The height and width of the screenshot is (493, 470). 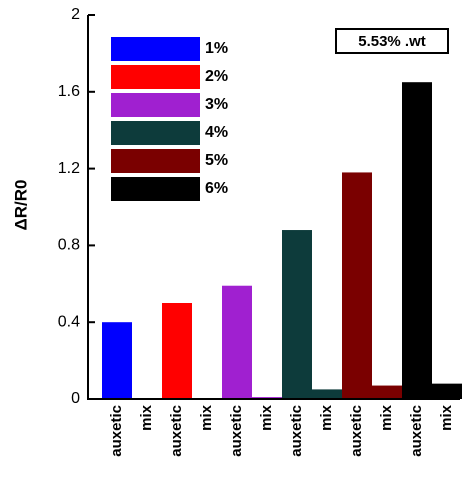 I want to click on annotation: 5.53% .wt, so click(x=392, y=41).